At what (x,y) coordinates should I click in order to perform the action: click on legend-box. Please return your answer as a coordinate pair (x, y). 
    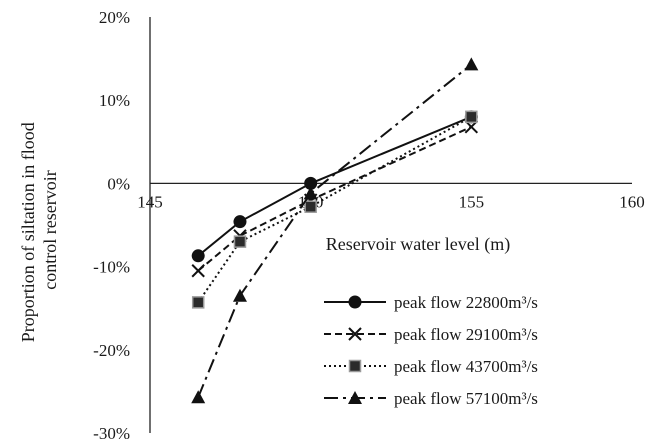
    Looking at the image, I should click on (471, 350).